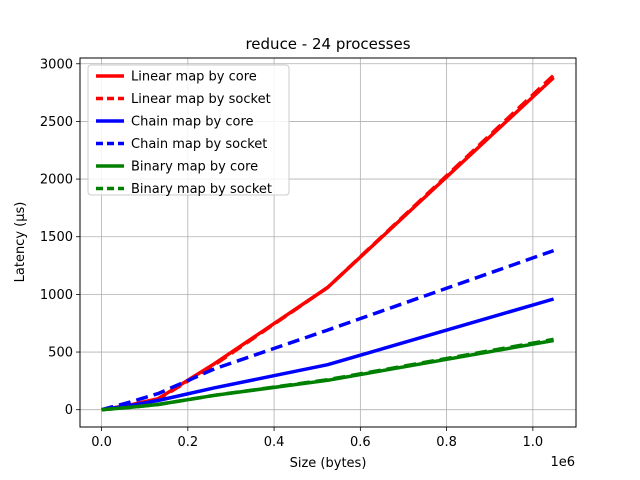 The width and height of the screenshot is (640, 480). I want to click on x-tick-label: 0.6, so click(360, 442).